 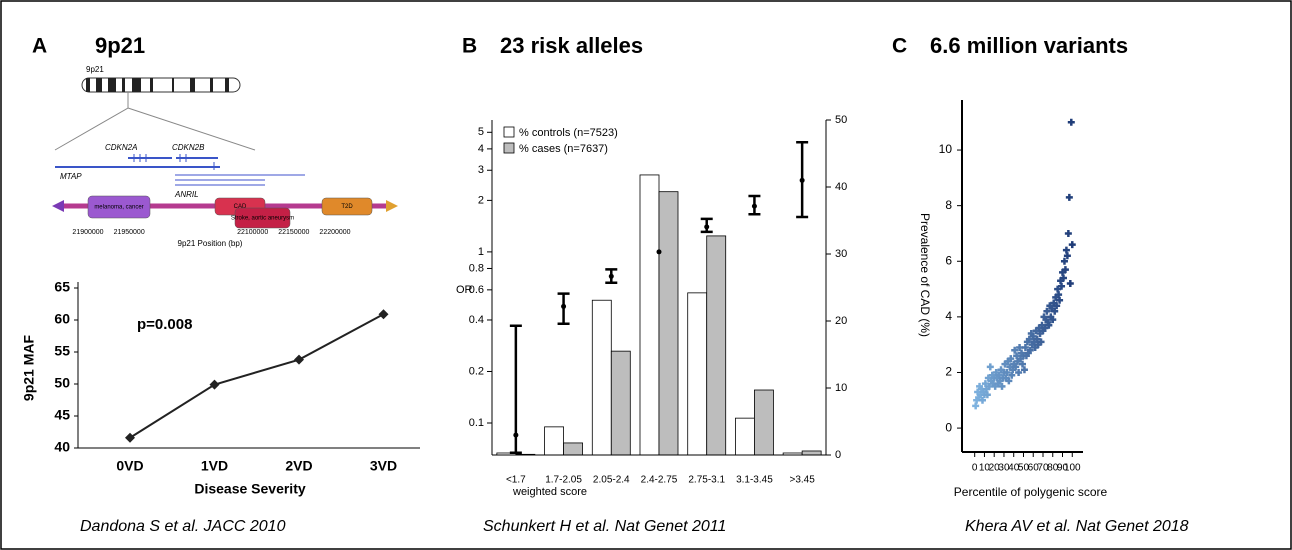 What do you see at coordinates (948, 260) in the screenshot?
I see `y-tick-label: 6` at bounding box center [948, 260].